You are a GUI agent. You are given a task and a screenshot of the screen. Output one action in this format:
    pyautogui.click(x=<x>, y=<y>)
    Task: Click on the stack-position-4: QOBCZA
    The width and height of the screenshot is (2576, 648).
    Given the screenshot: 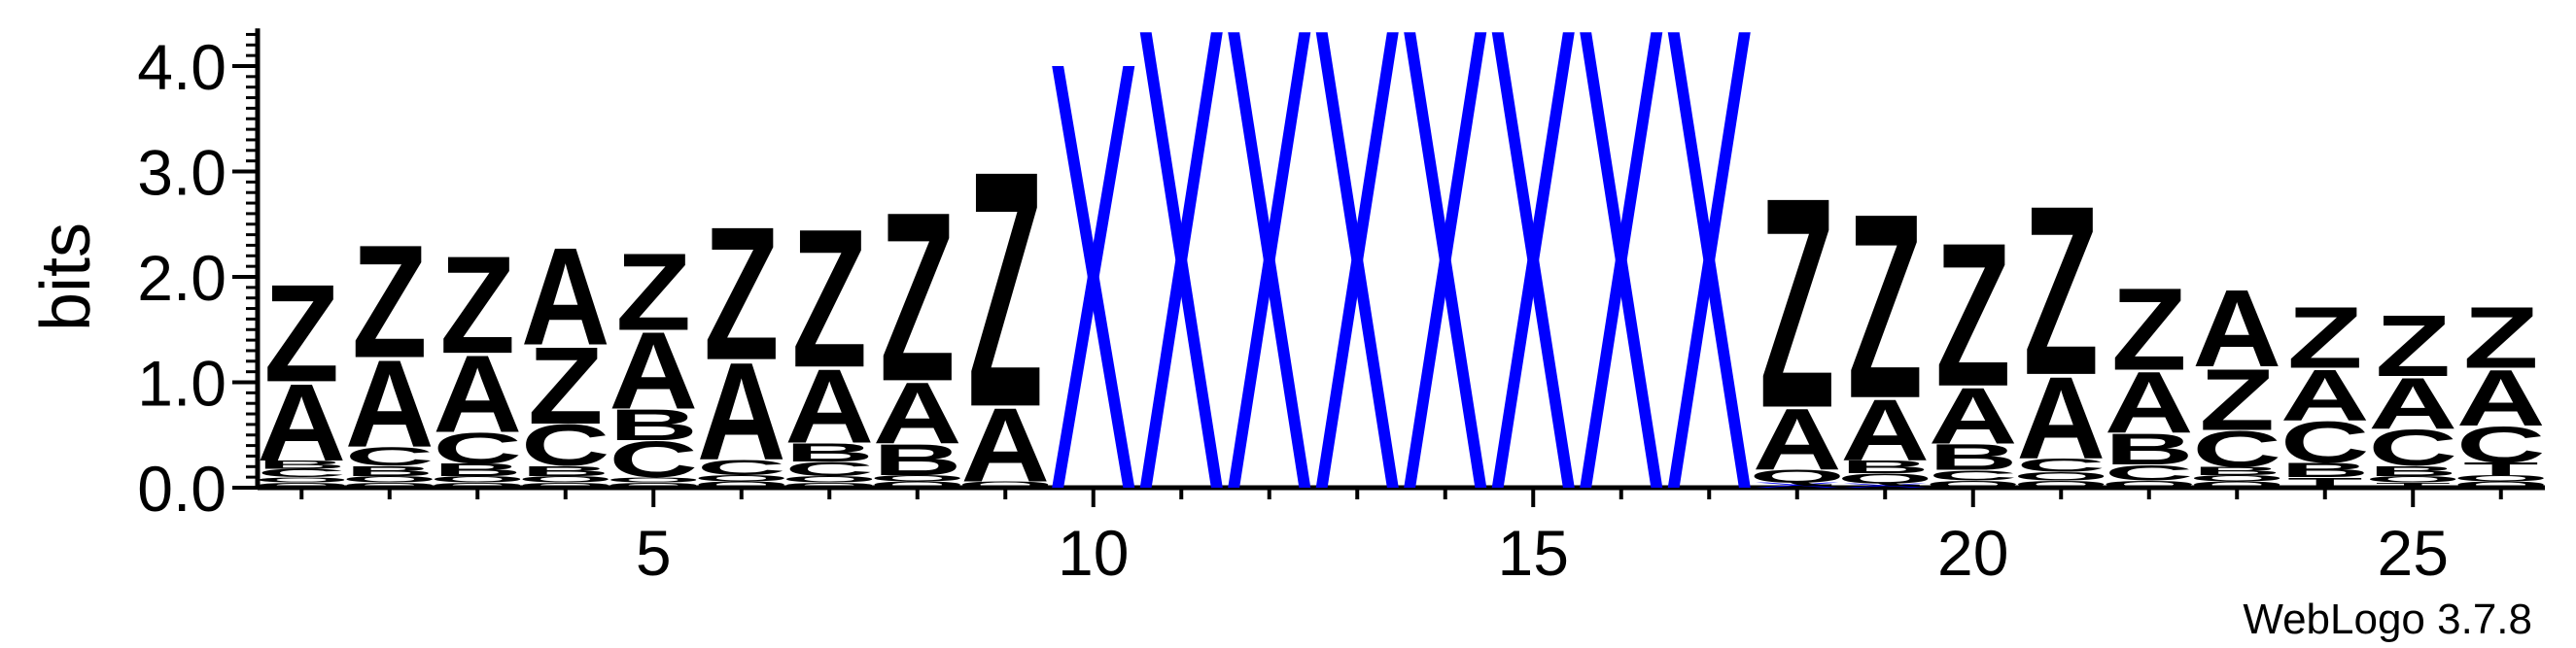 What is the action you would take?
    pyautogui.click(x=565, y=354)
    